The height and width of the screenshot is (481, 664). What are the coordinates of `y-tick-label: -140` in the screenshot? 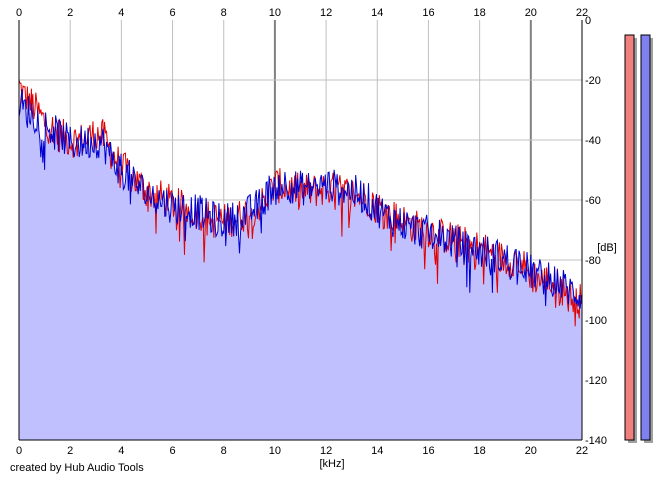 It's located at (596, 441).